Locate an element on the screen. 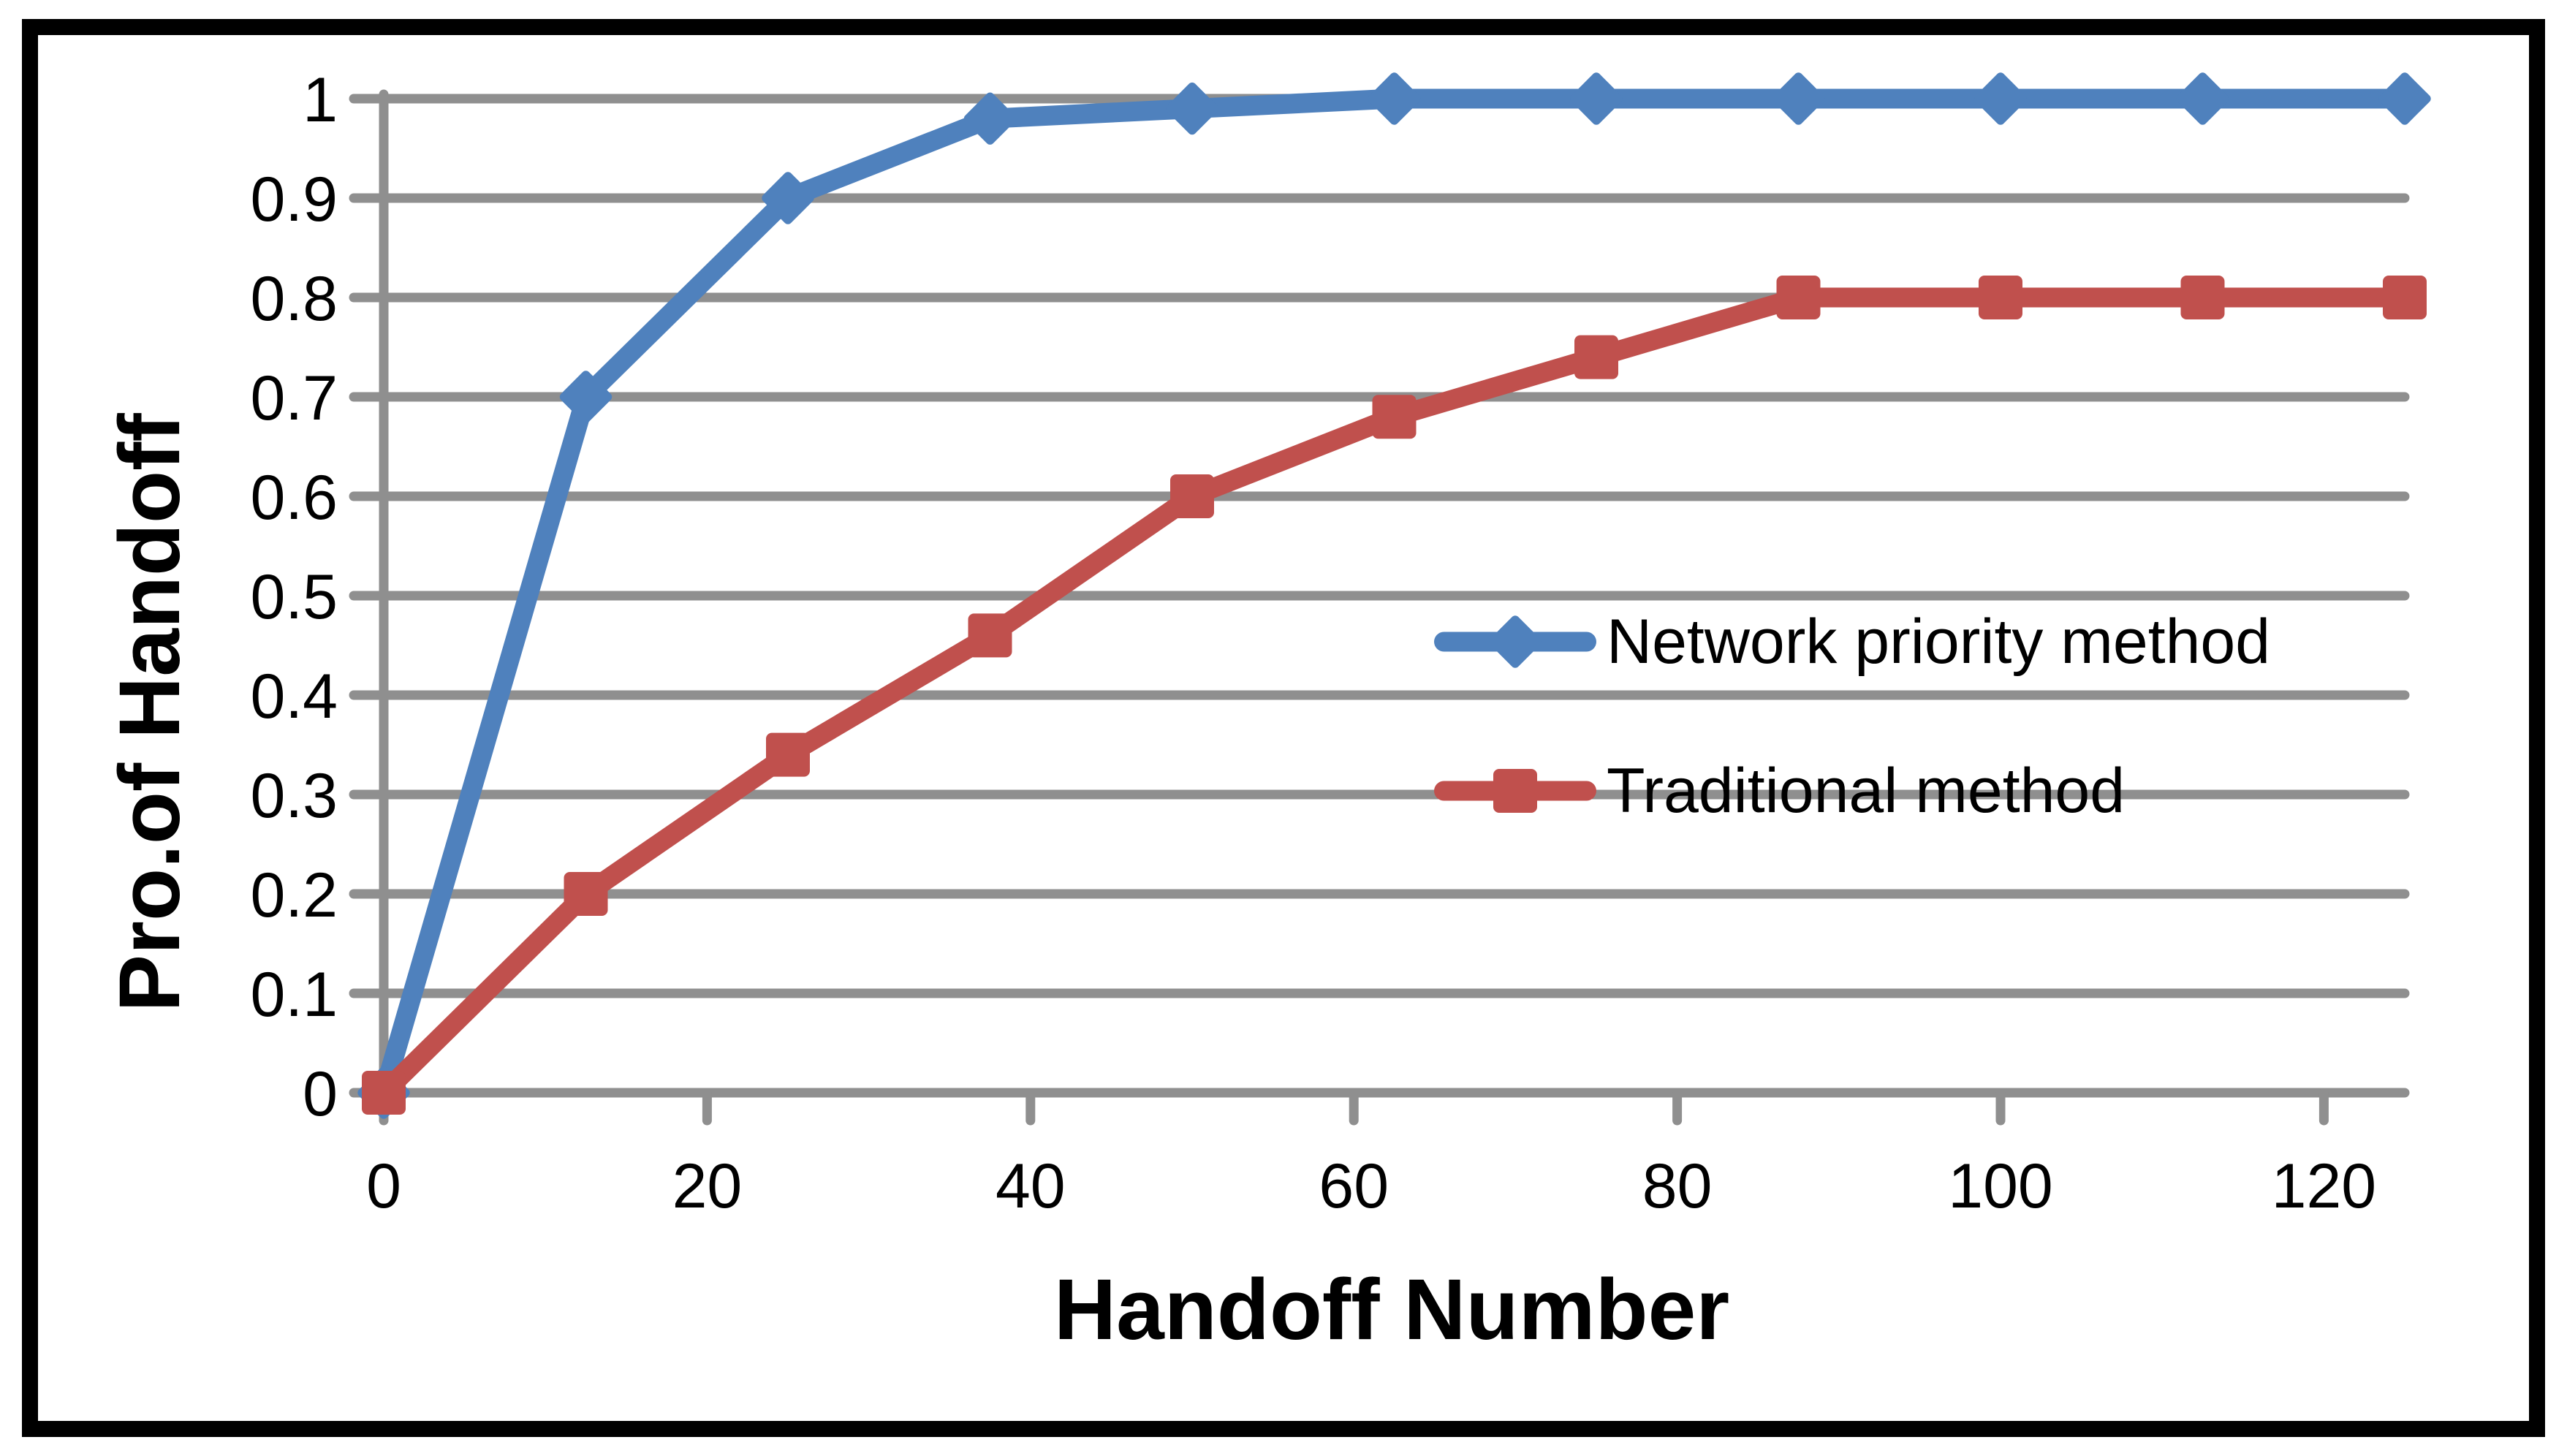  x-tick-label: 80 is located at coordinates (1677, 1186).